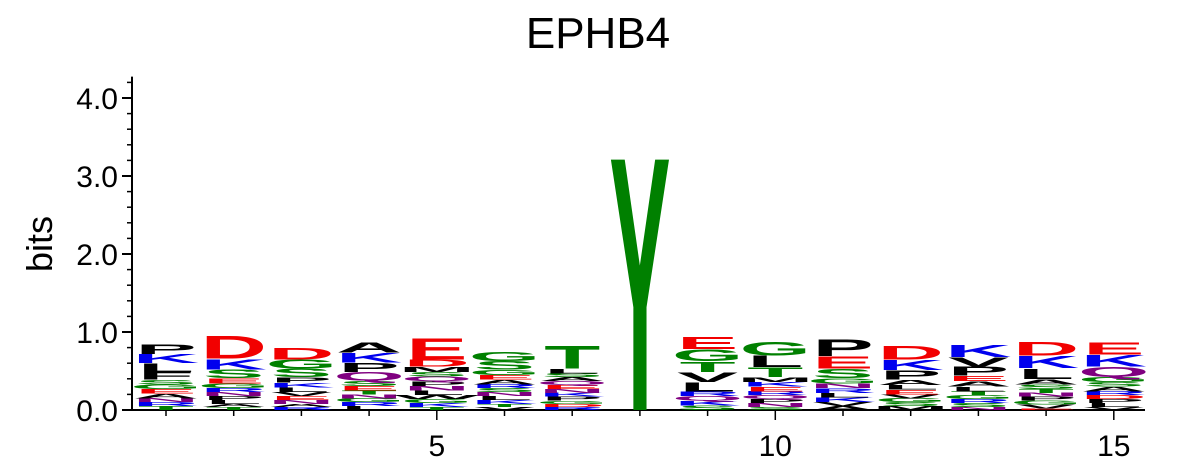 The height and width of the screenshot is (471, 1196). What do you see at coordinates (438, 397) in the screenshot?
I see `logo-letter-W: W` at bounding box center [438, 397].